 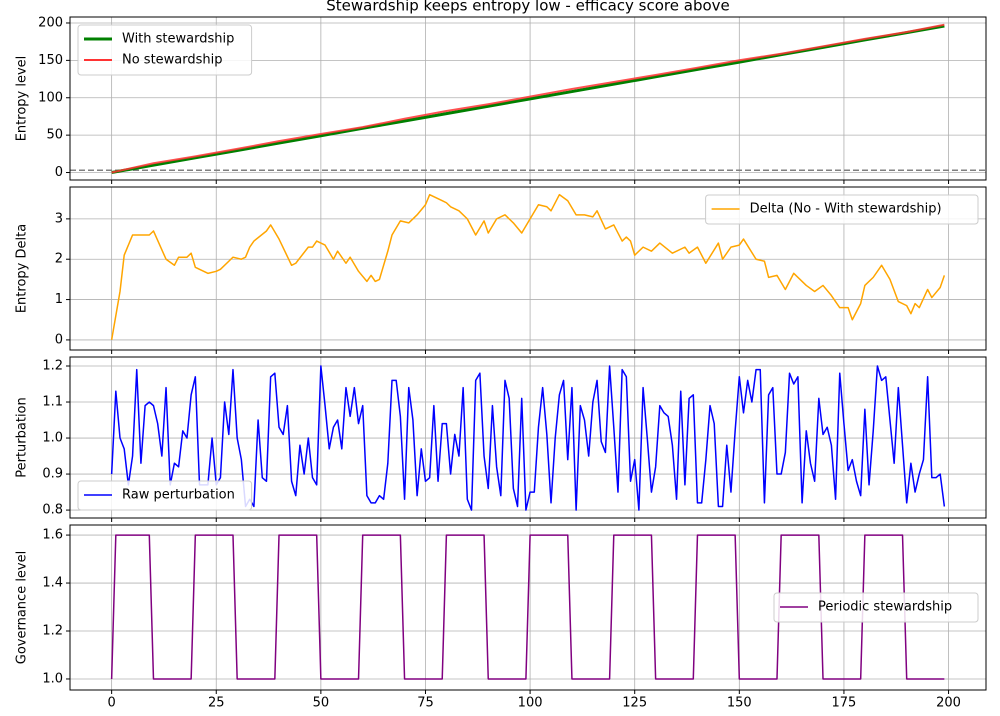 What do you see at coordinates (178, 495) in the screenshot?
I see `legend-label: Raw perturbation` at bounding box center [178, 495].